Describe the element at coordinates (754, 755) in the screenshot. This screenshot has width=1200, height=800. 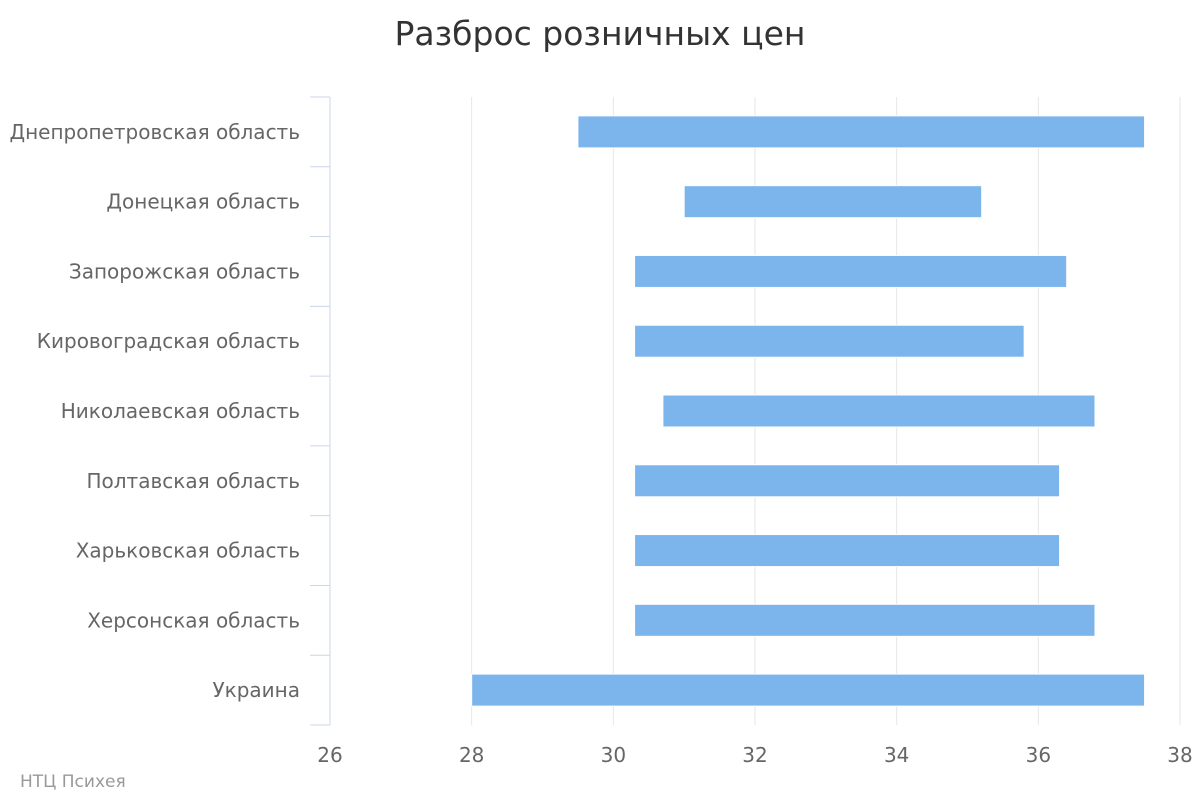
I see `x-tick-label: 32` at that location.